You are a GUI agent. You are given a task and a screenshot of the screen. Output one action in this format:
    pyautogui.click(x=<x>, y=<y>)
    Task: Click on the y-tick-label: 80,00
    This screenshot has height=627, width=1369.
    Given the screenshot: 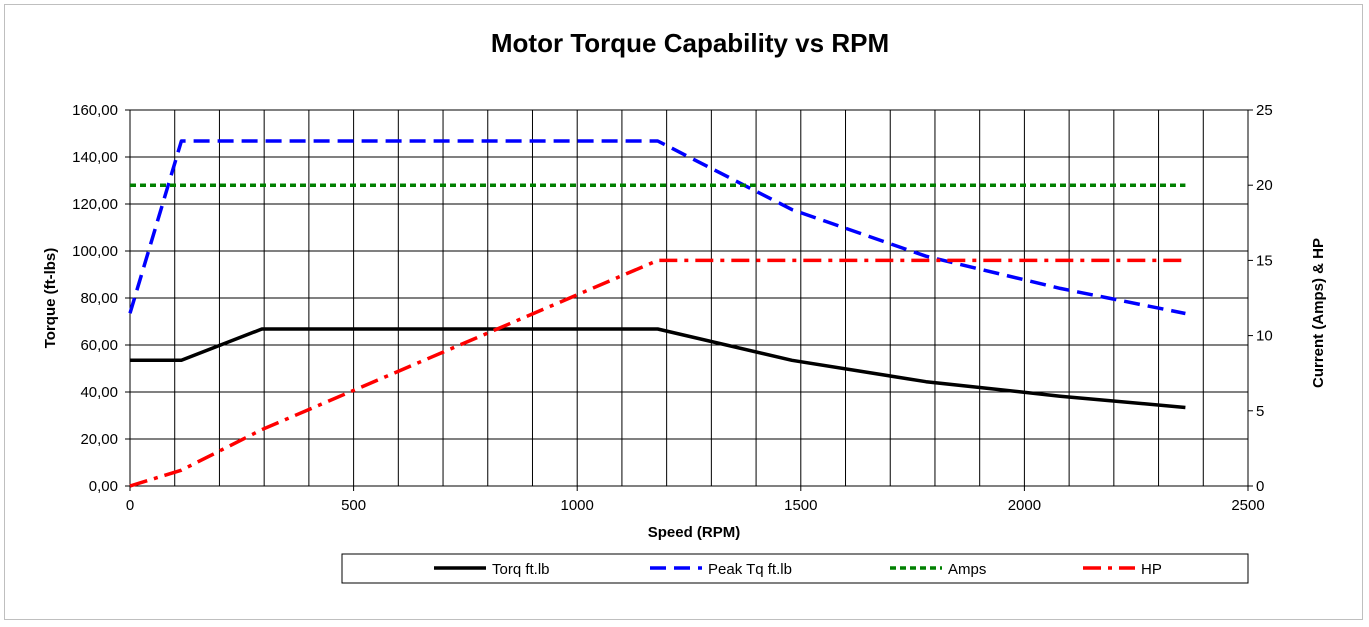 What is the action you would take?
    pyautogui.click(x=99, y=298)
    